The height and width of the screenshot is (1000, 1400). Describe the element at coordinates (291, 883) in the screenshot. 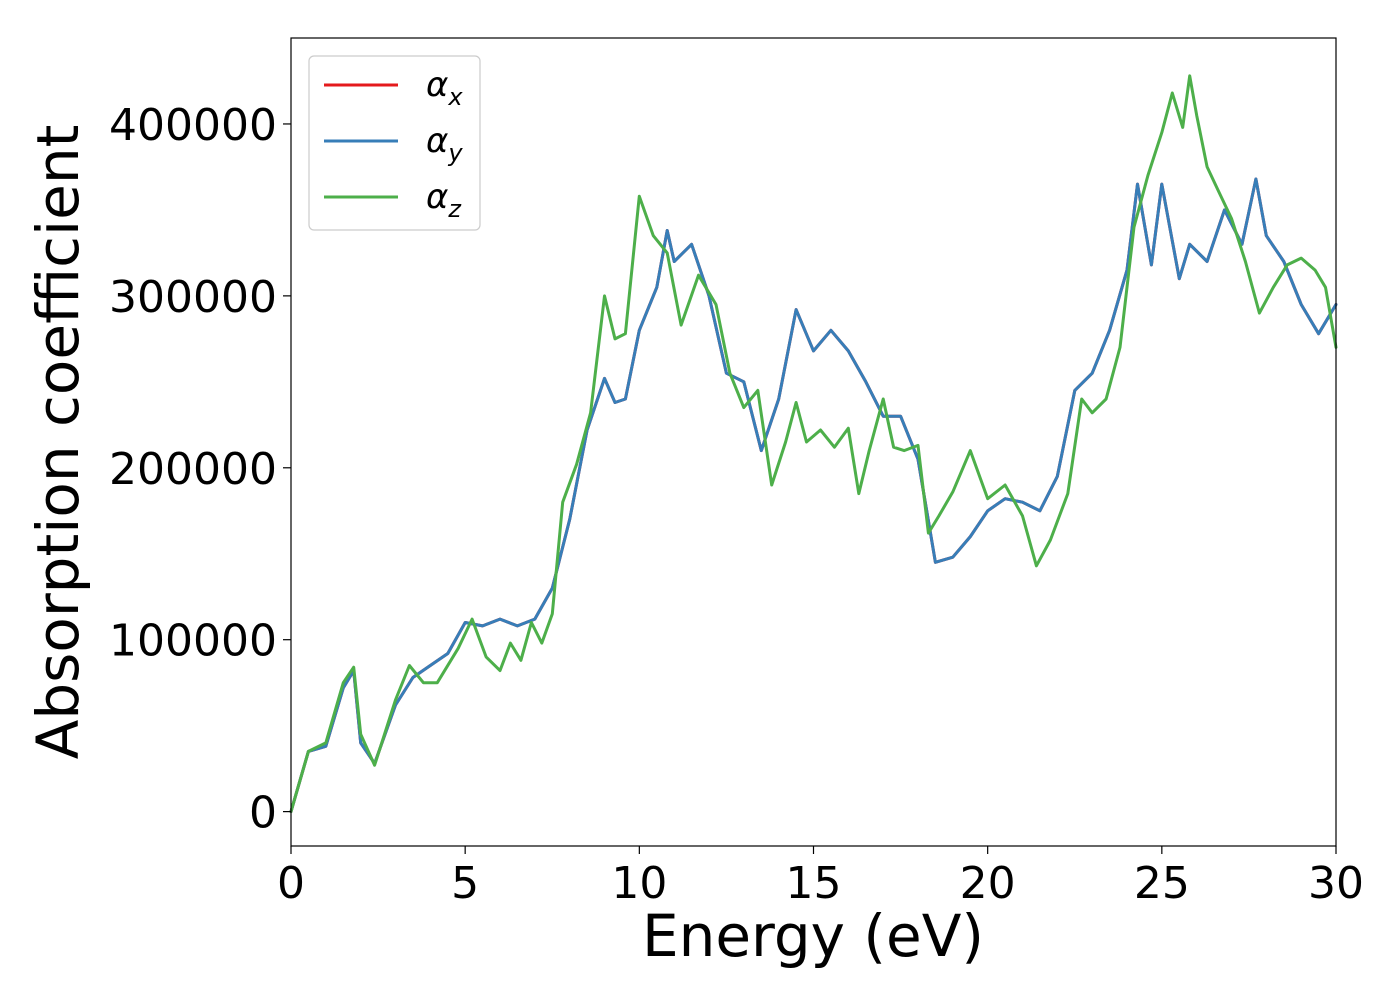

I see `x-tick-label: 0` at that location.